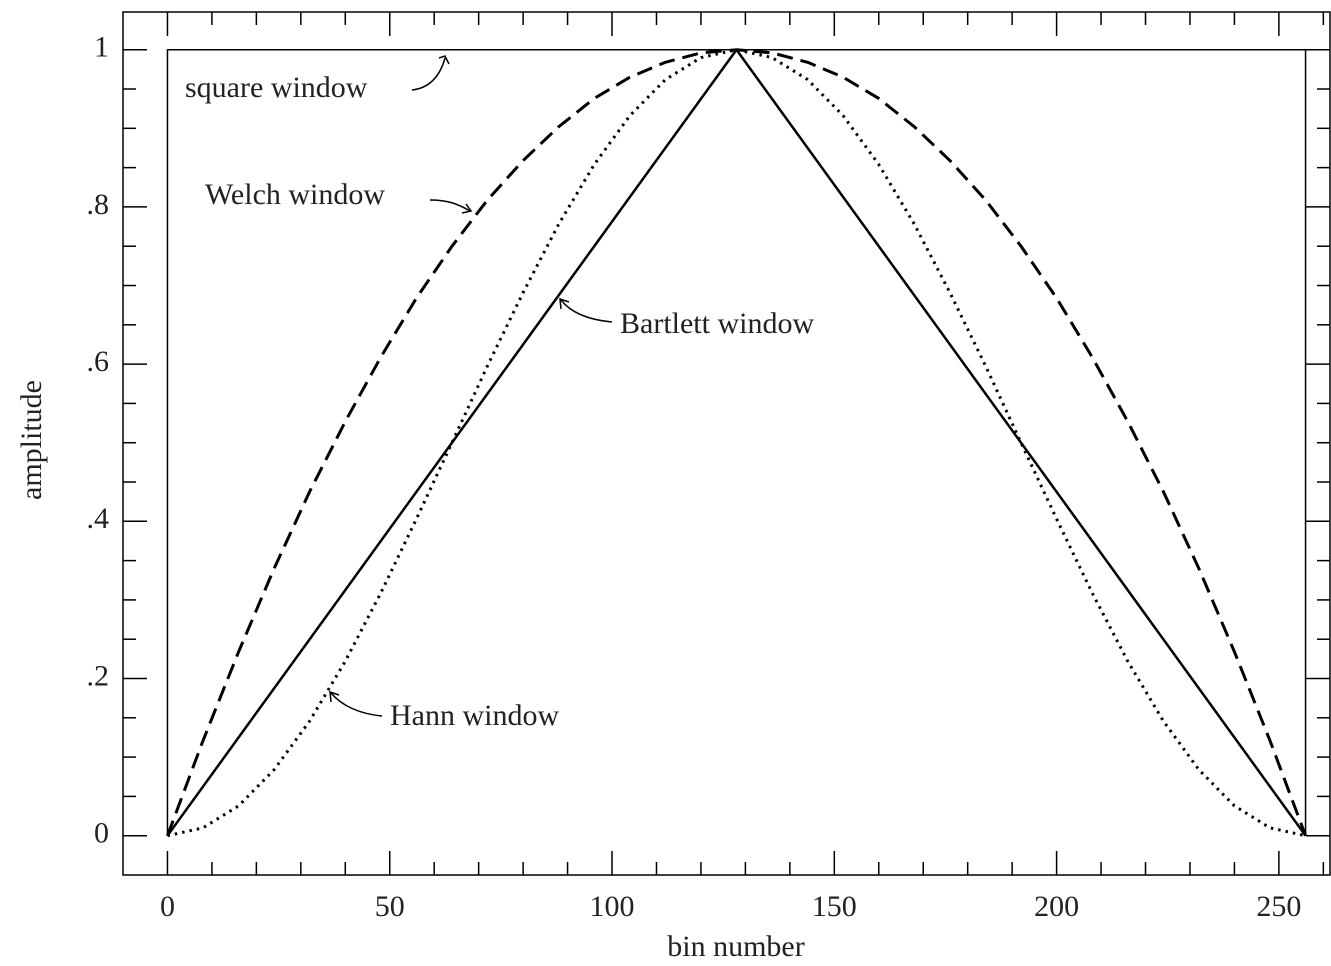  Describe the element at coordinates (101, 47) in the screenshot. I see `y-tick-label: 1` at that location.